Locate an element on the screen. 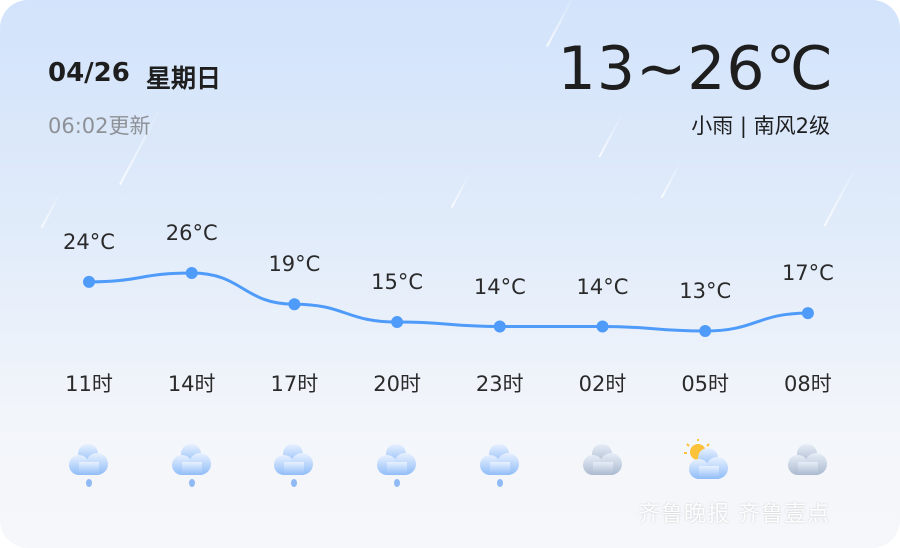  temperature-label: 13°C is located at coordinates (705, 290).